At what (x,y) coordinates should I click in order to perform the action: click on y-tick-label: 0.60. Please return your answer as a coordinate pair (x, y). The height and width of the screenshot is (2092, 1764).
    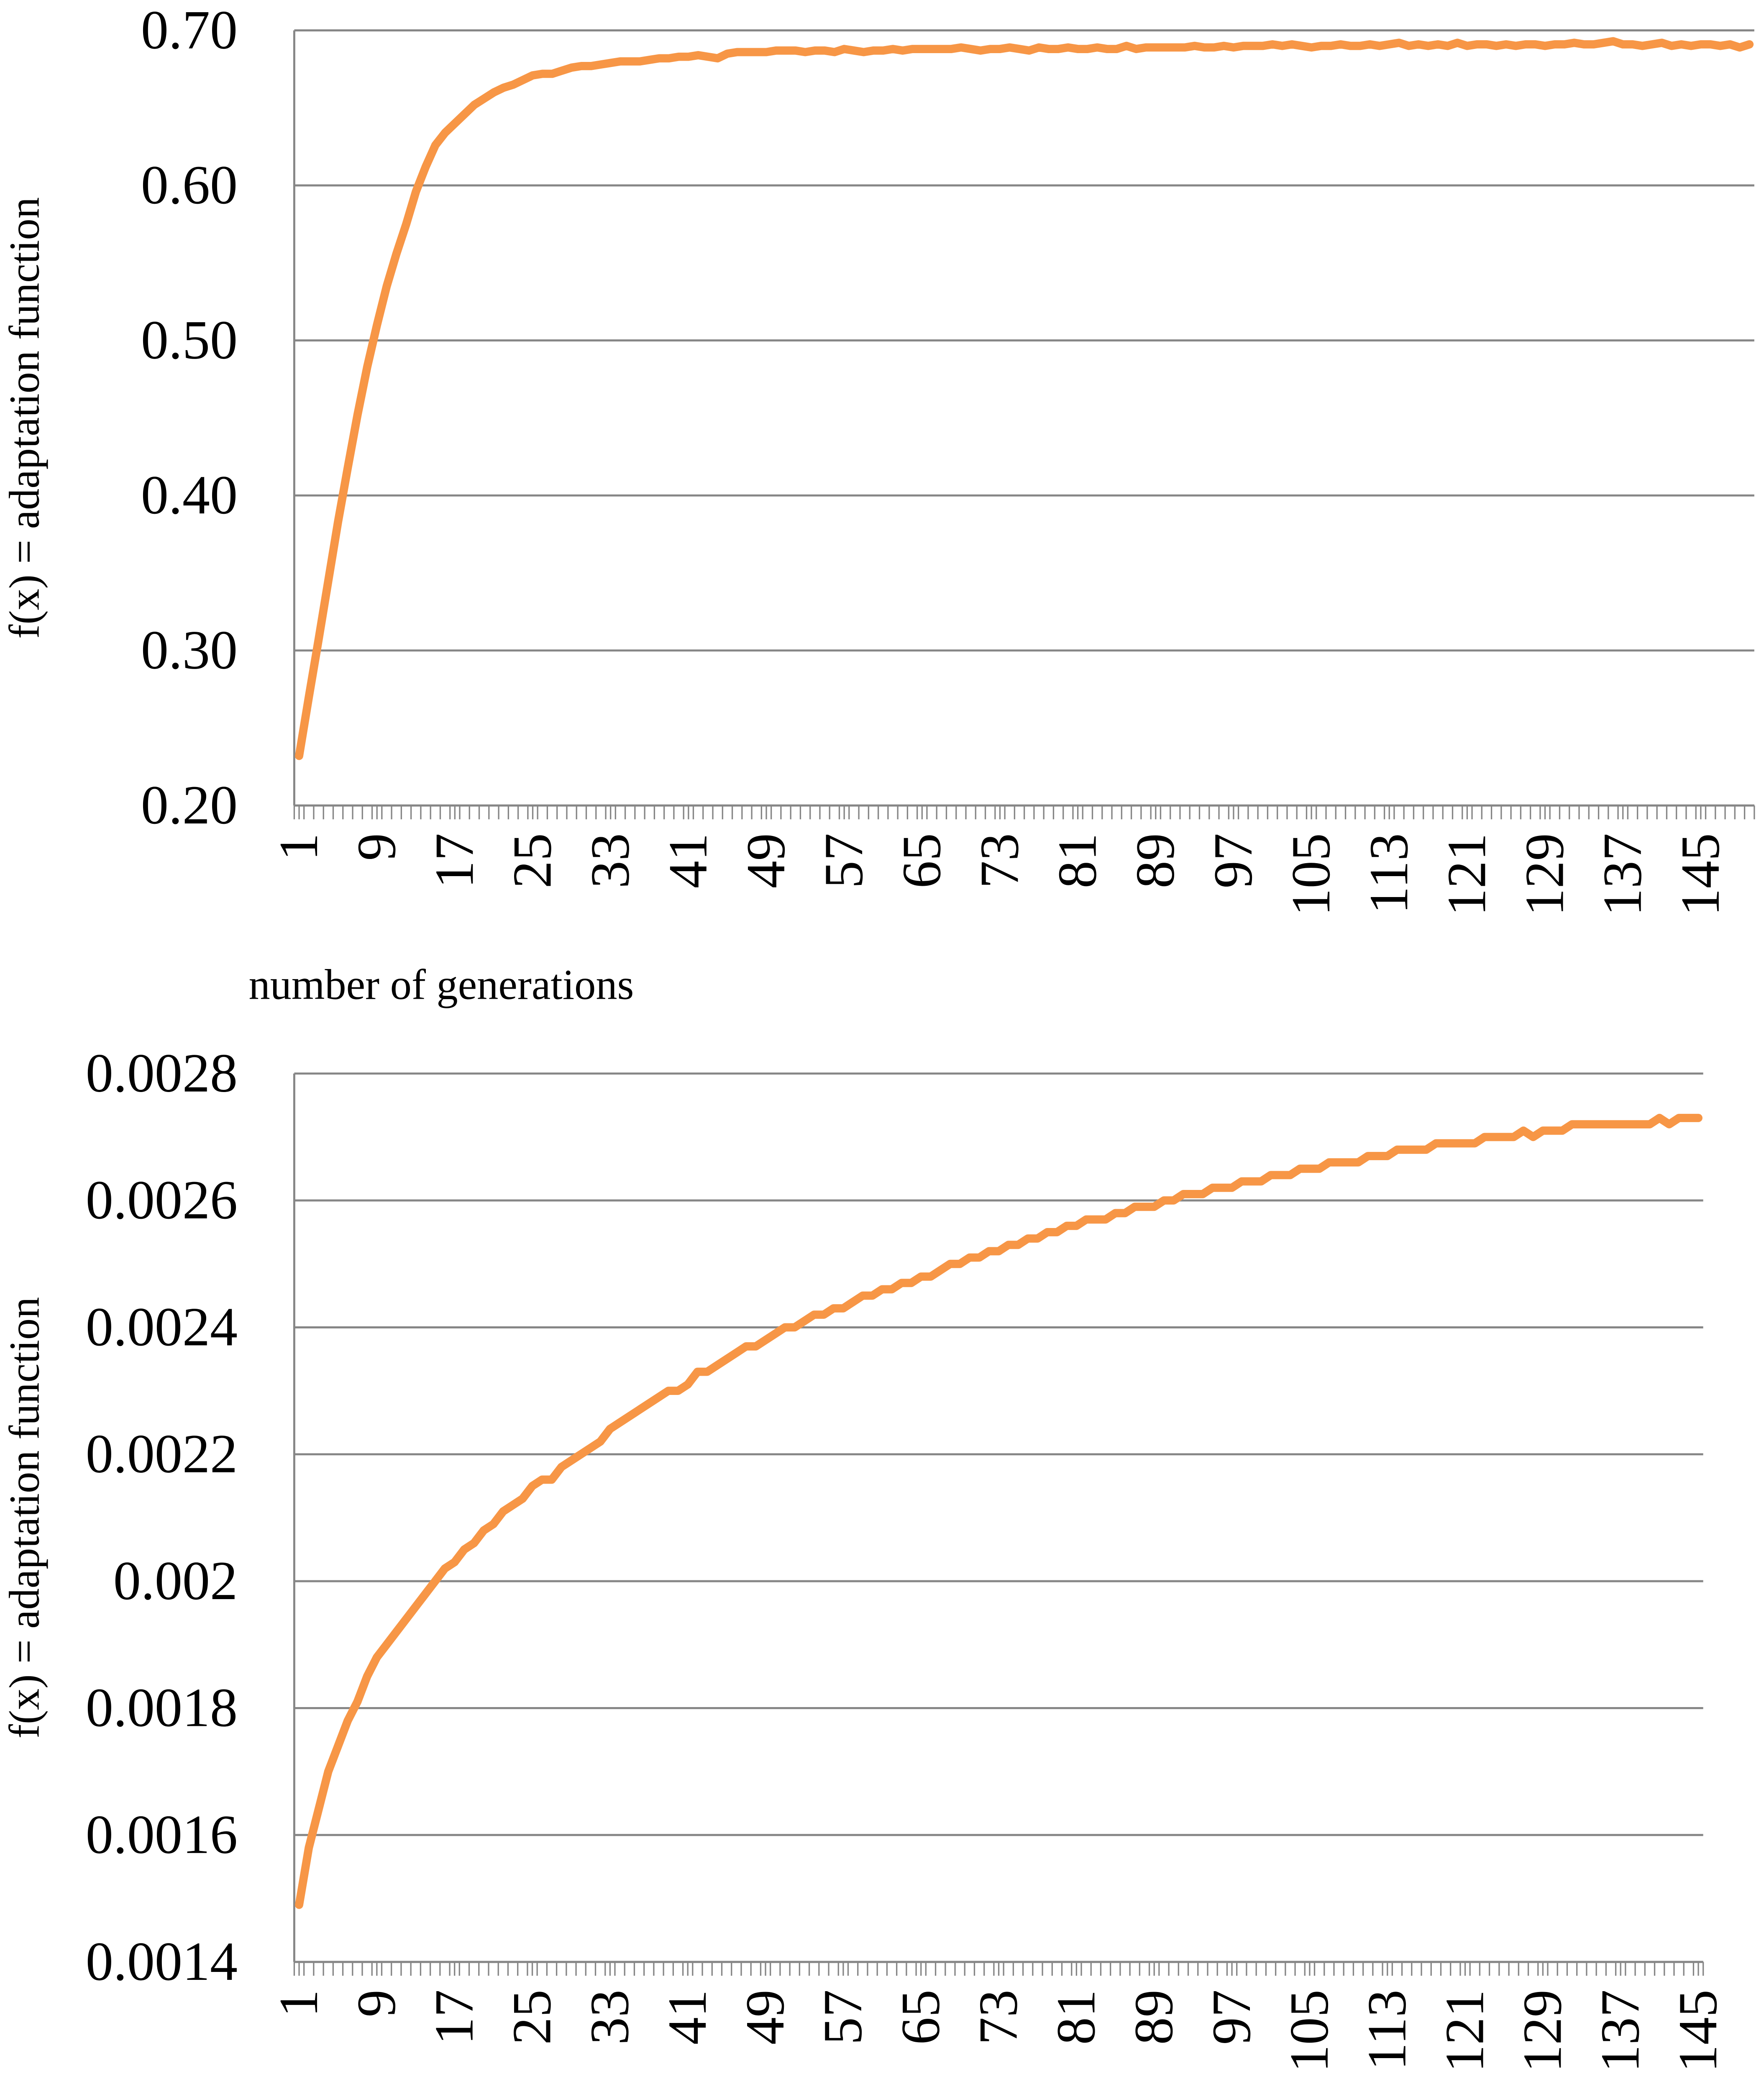
    Looking at the image, I should click on (189, 184).